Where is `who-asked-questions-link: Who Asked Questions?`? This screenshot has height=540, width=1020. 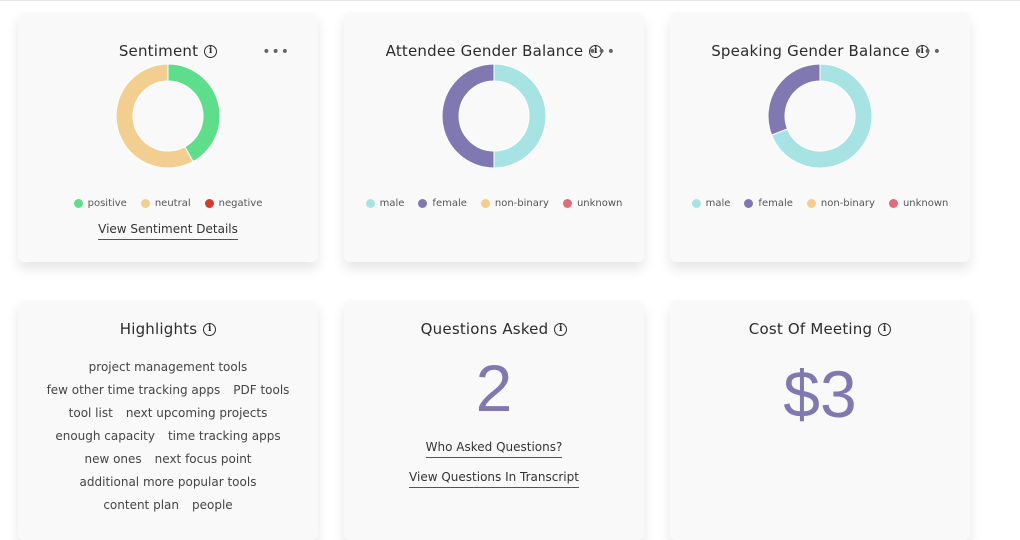
who-asked-questions-link: Who Asked Questions? is located at coordinates (494, 449).